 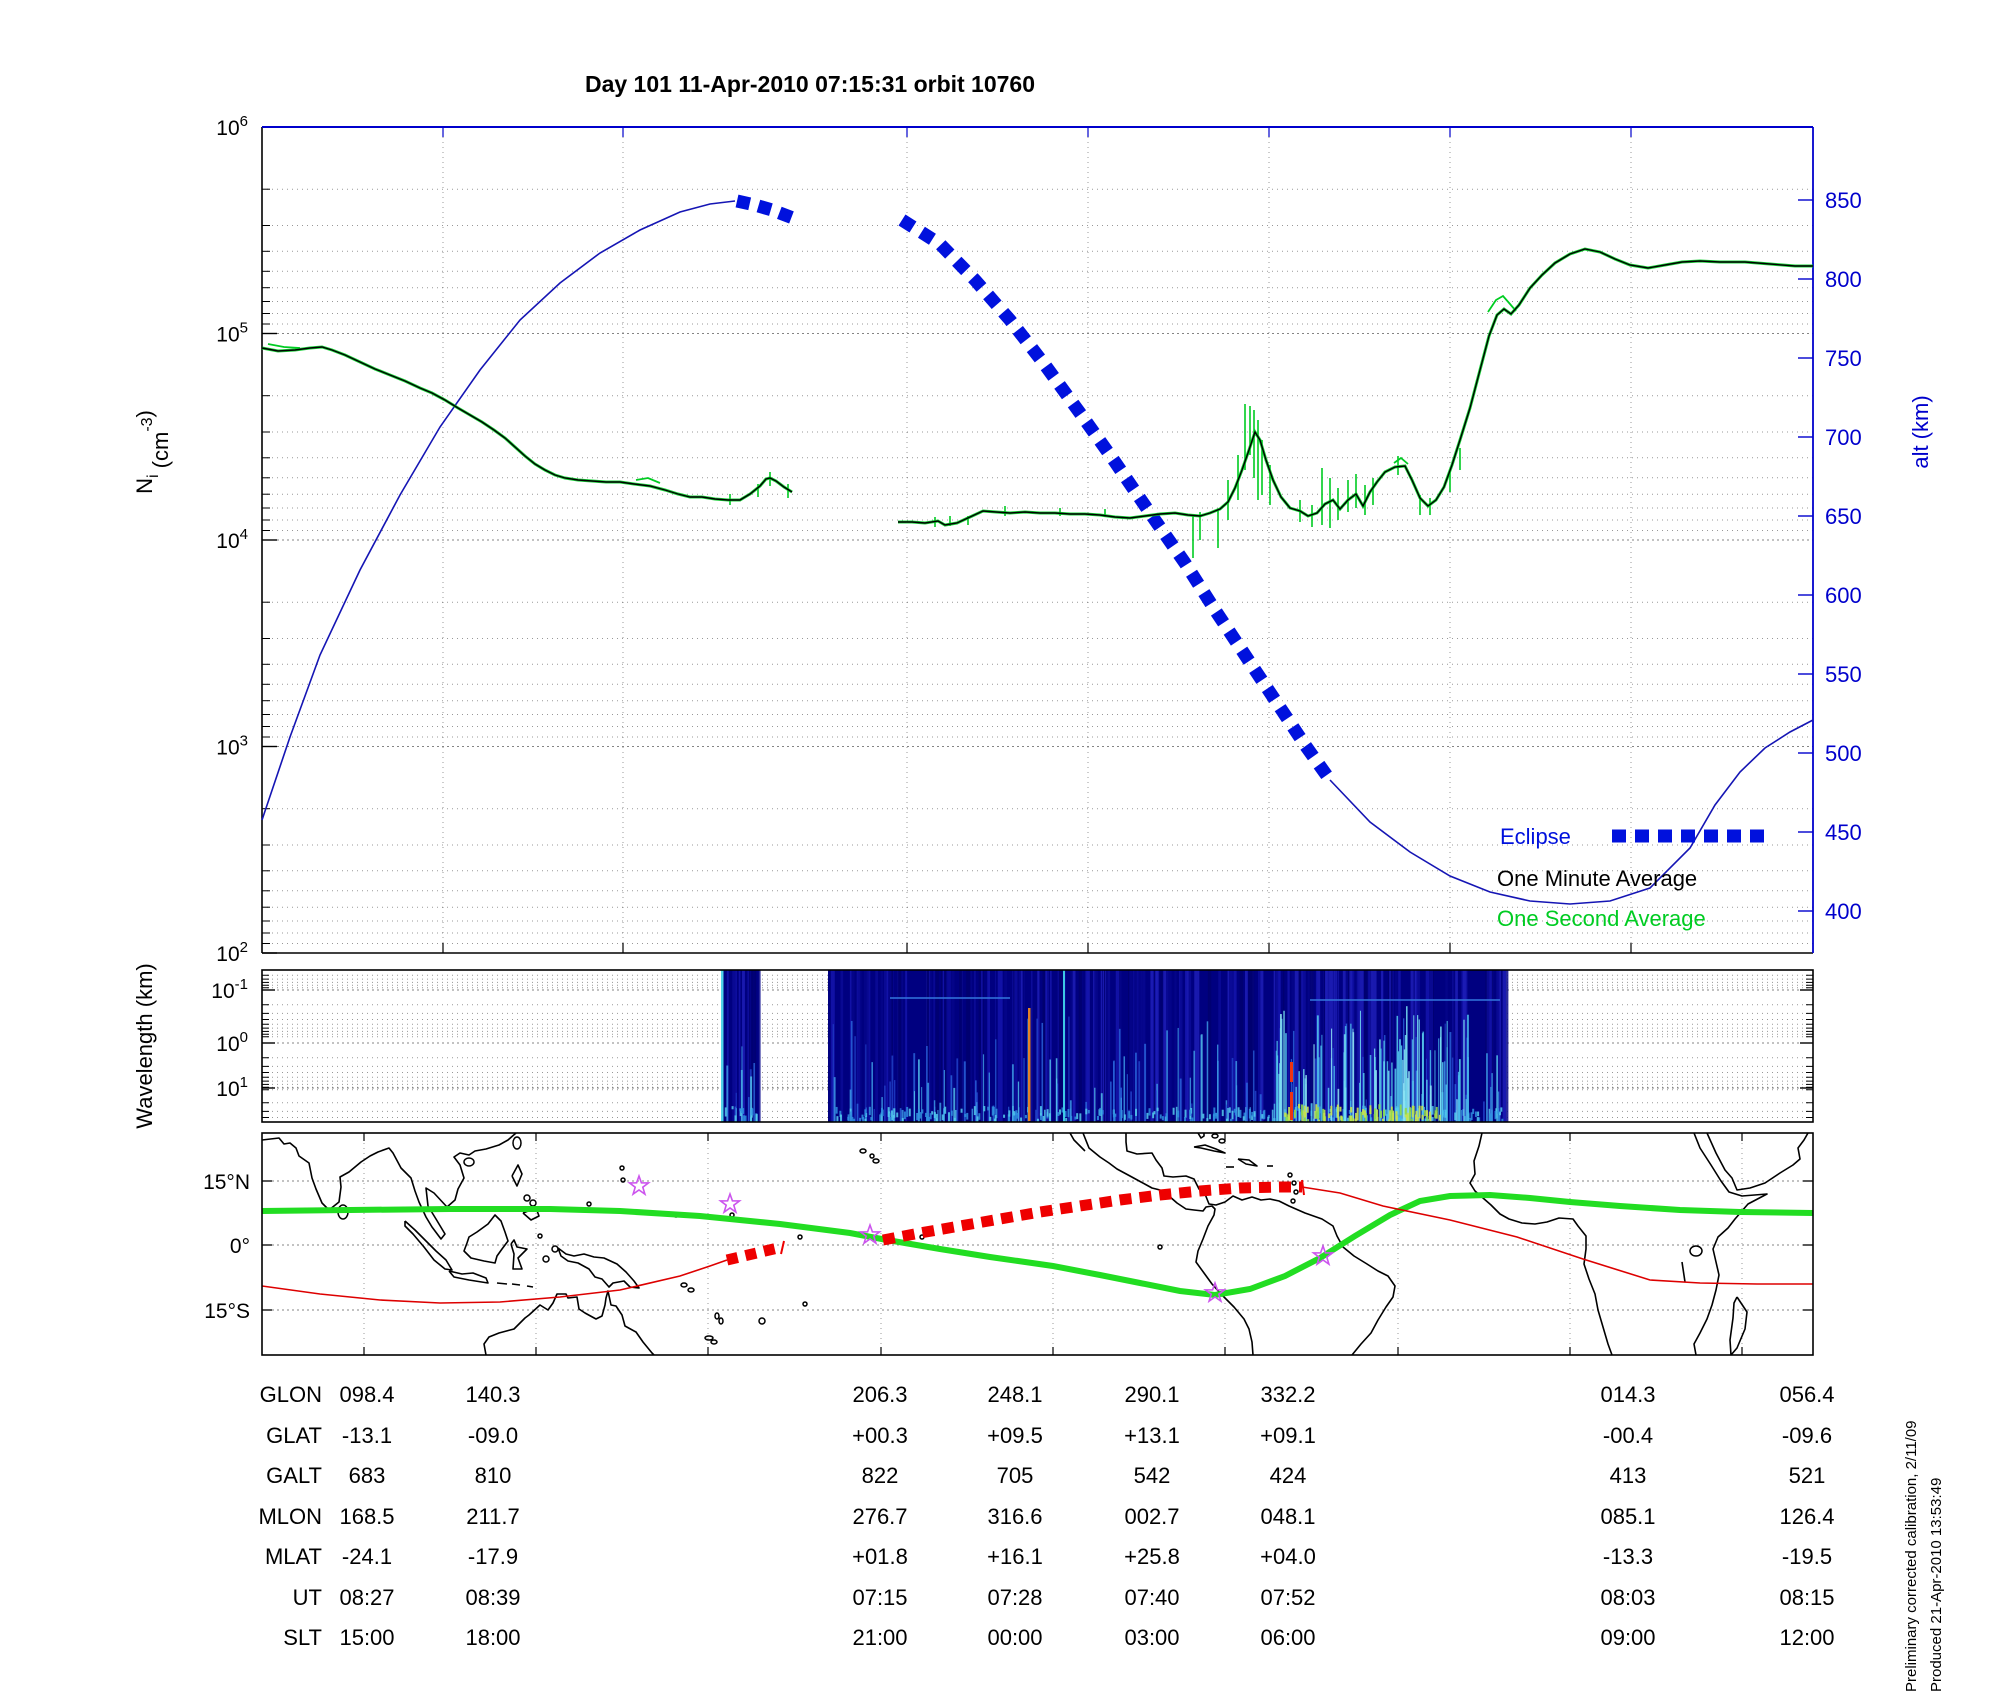 What do you see at coordinates (1151, 1637) in the screenshot?
I see `table-cell: 03:00` at bounding box center [1151, 1637].